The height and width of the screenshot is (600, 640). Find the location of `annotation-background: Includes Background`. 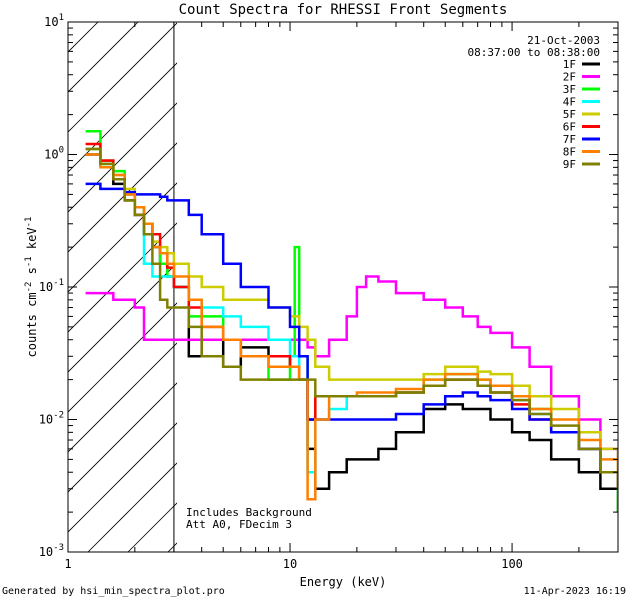

annotation-background: Includes Background is located at coordinates (249, 512).